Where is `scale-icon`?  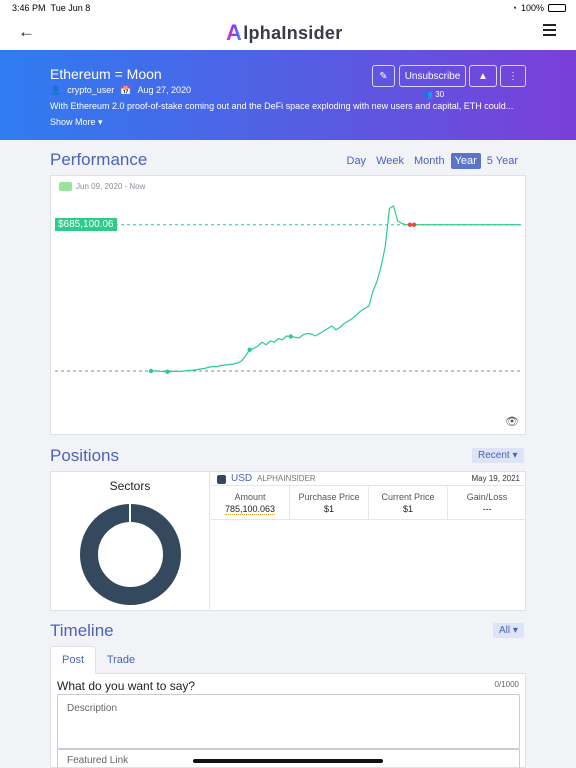 scale-icon is located at coordinates (65, 186).